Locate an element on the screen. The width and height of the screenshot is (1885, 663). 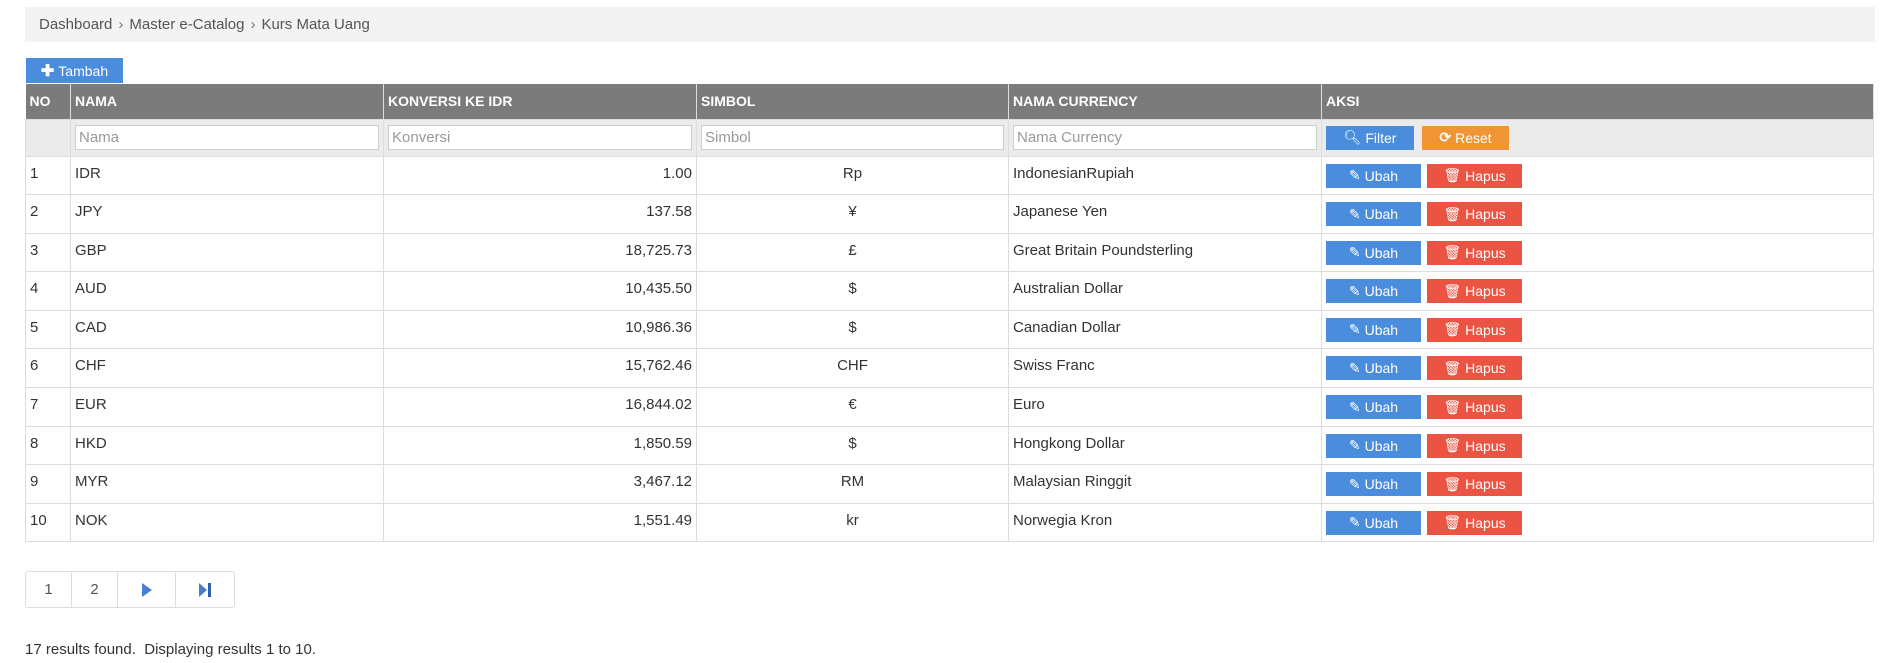
cell-nama: HKD is located at coordinates (227, 445).